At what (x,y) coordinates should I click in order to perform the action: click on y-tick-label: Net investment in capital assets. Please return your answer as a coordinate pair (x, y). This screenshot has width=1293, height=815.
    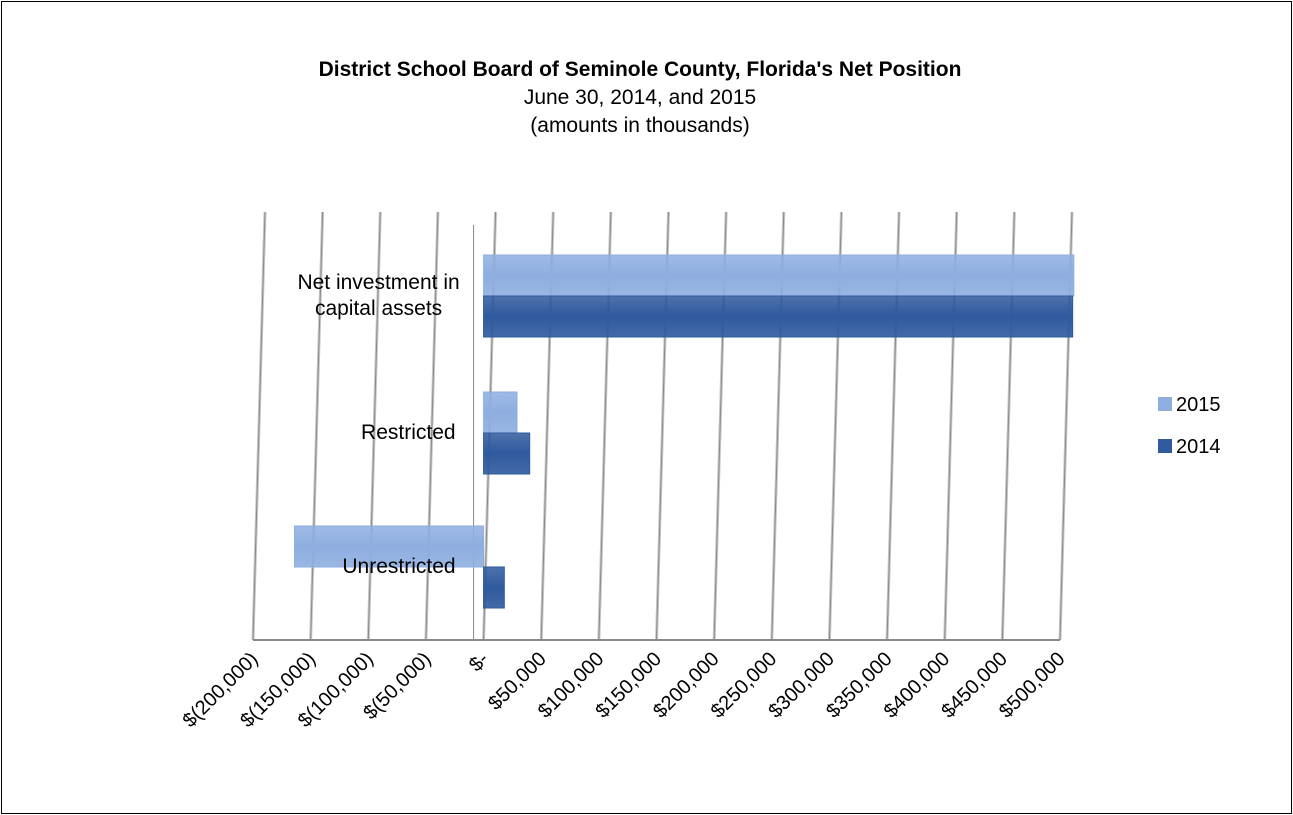
    Looking at the image, I should click on (378, 295).